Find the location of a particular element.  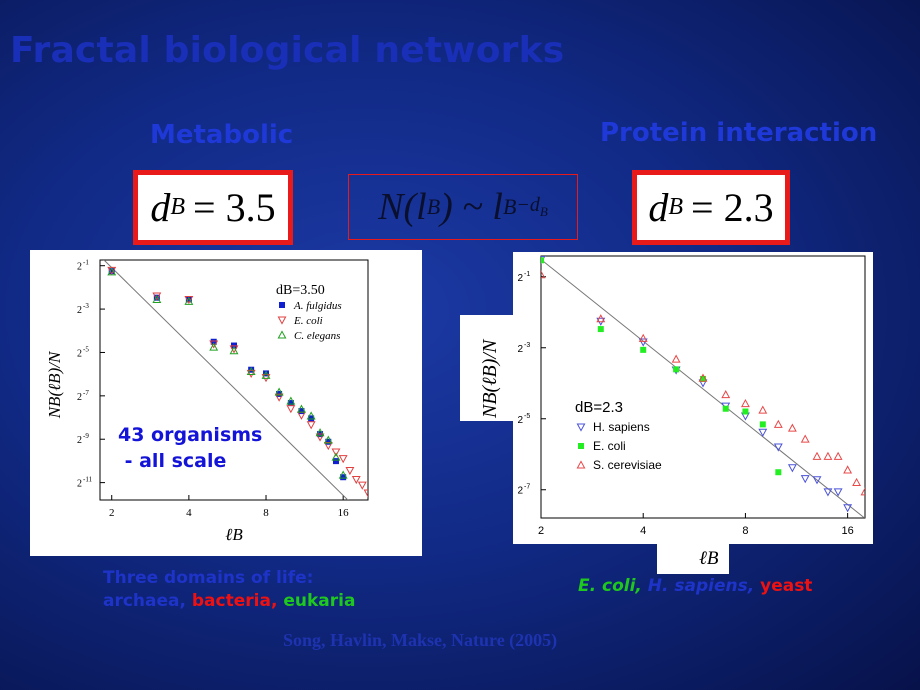

eq-value: = 2.3 is located at coordinates (732, 207).